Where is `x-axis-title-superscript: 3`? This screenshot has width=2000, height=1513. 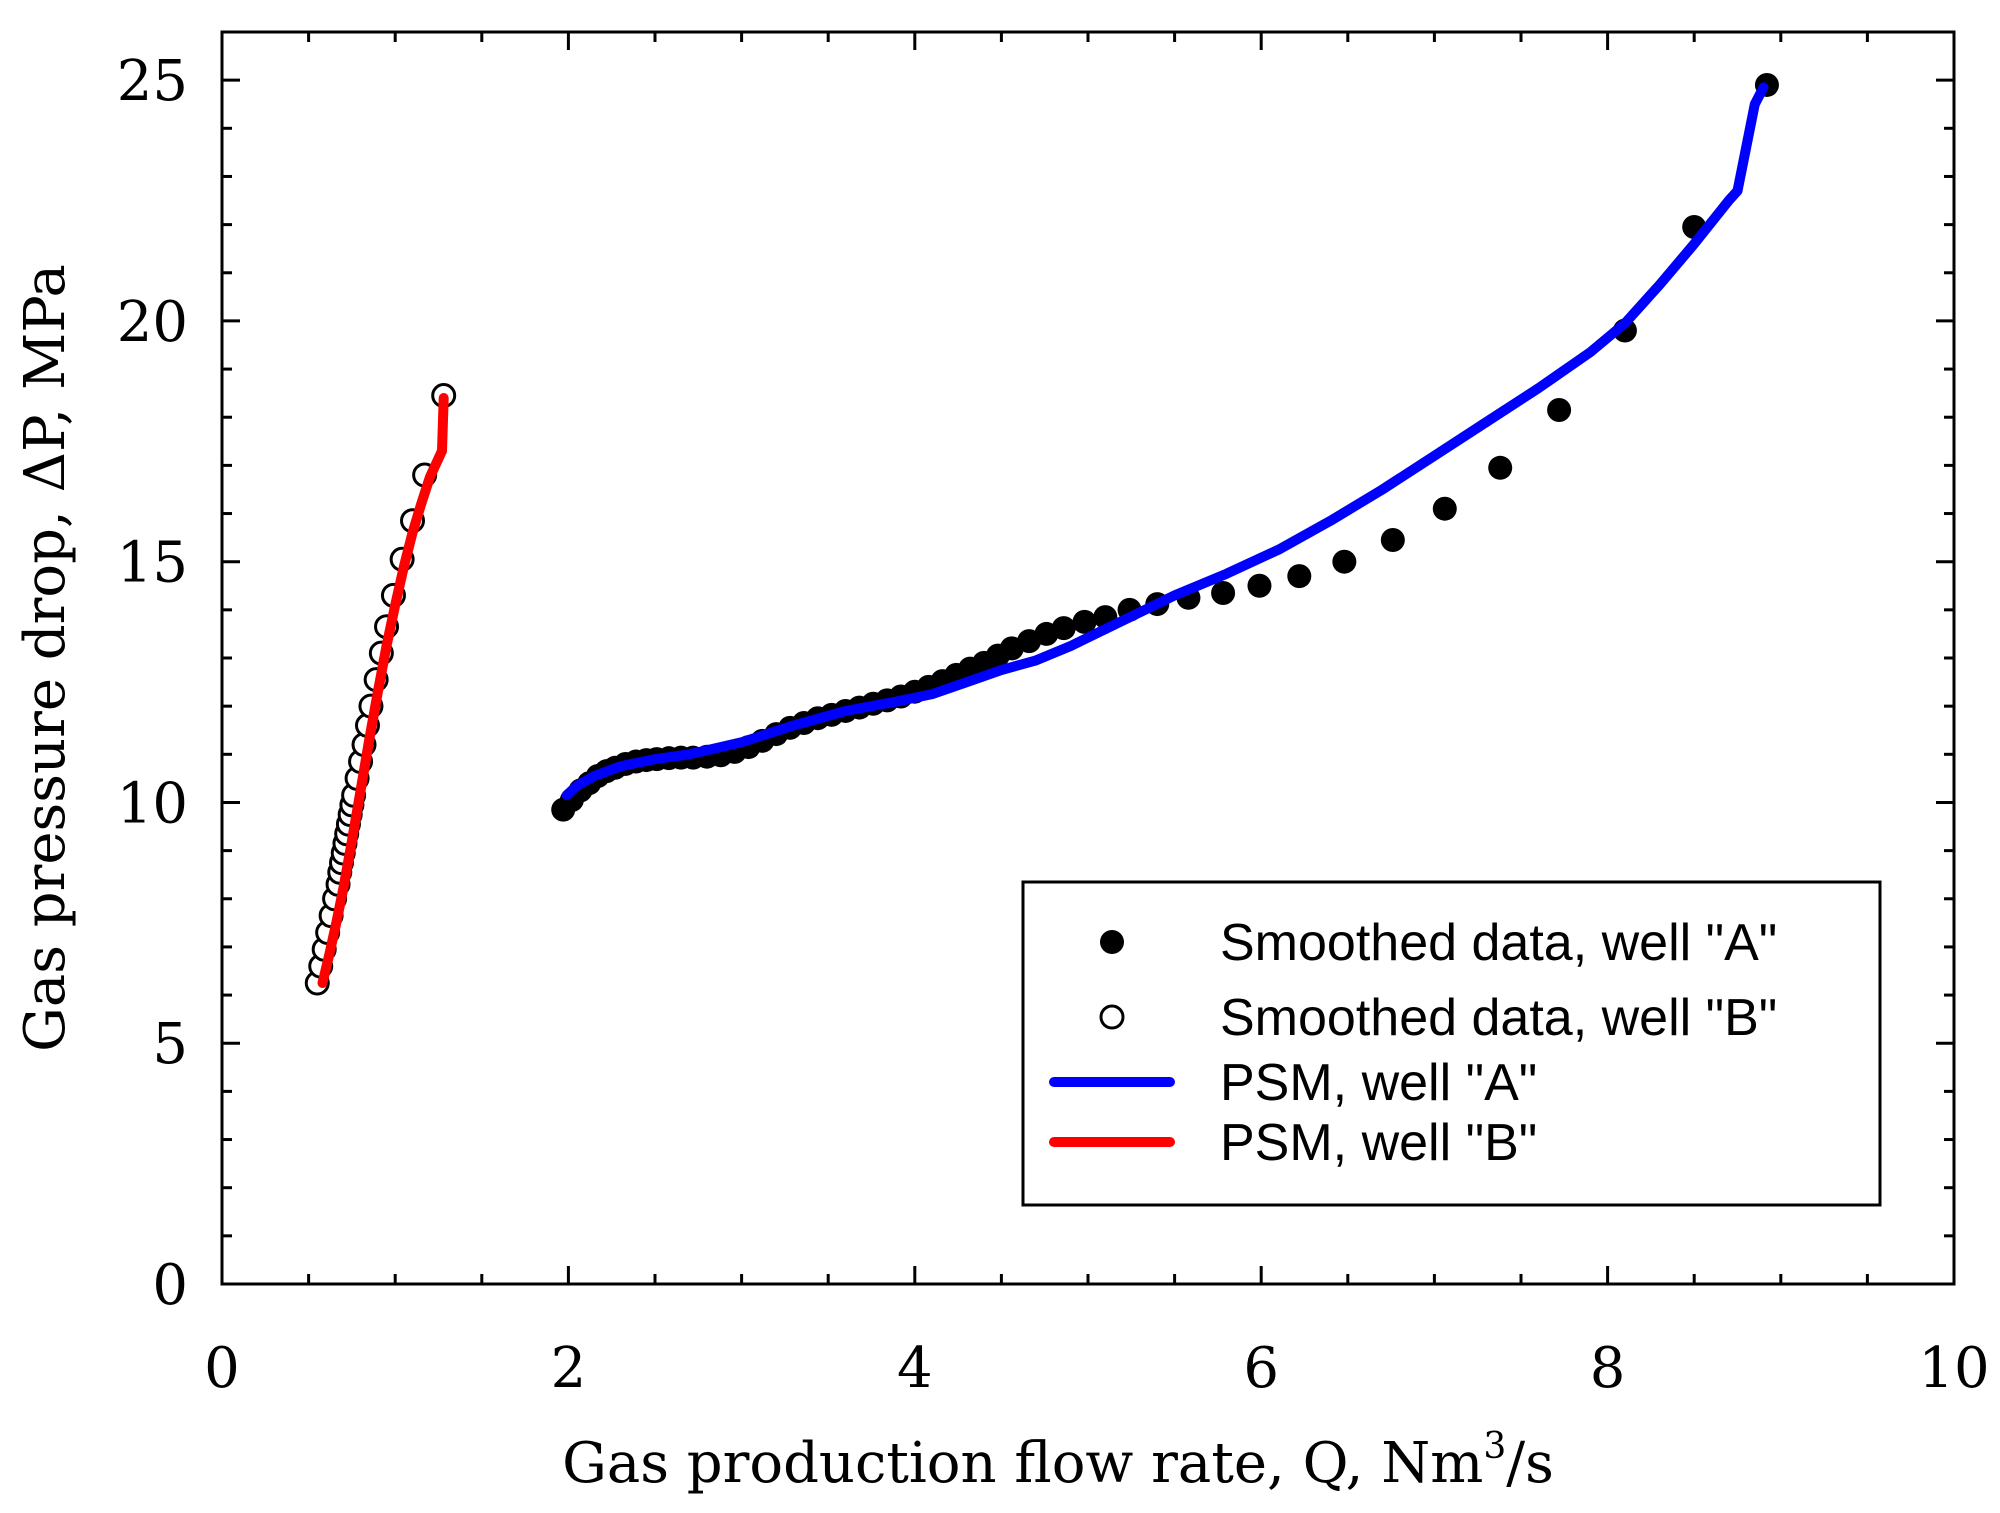
x-axis-title-superscript: 3 is located at coordinates (1494, 1446).